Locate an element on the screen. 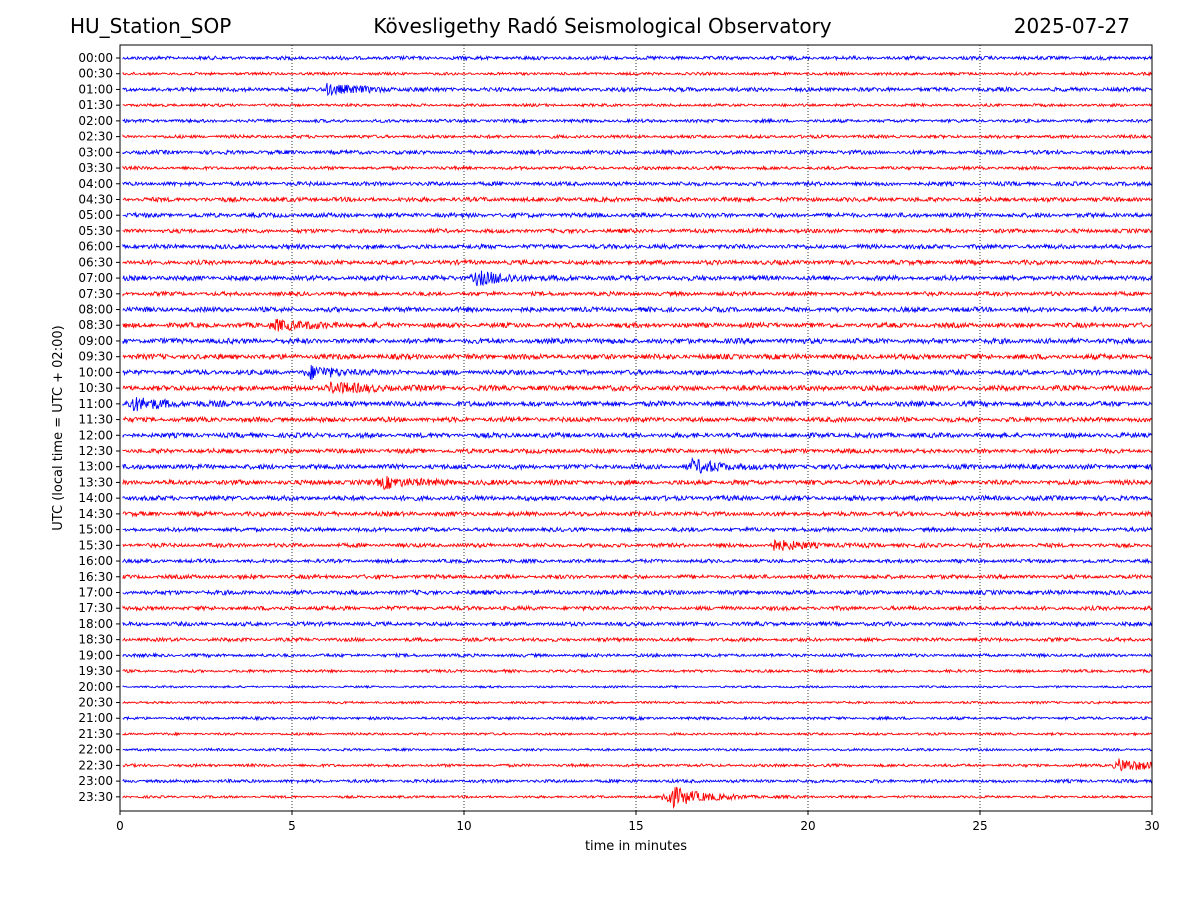  x-axis-ticks: 0 5 10 15 20 25 30 is located at coordinates (638, 822).